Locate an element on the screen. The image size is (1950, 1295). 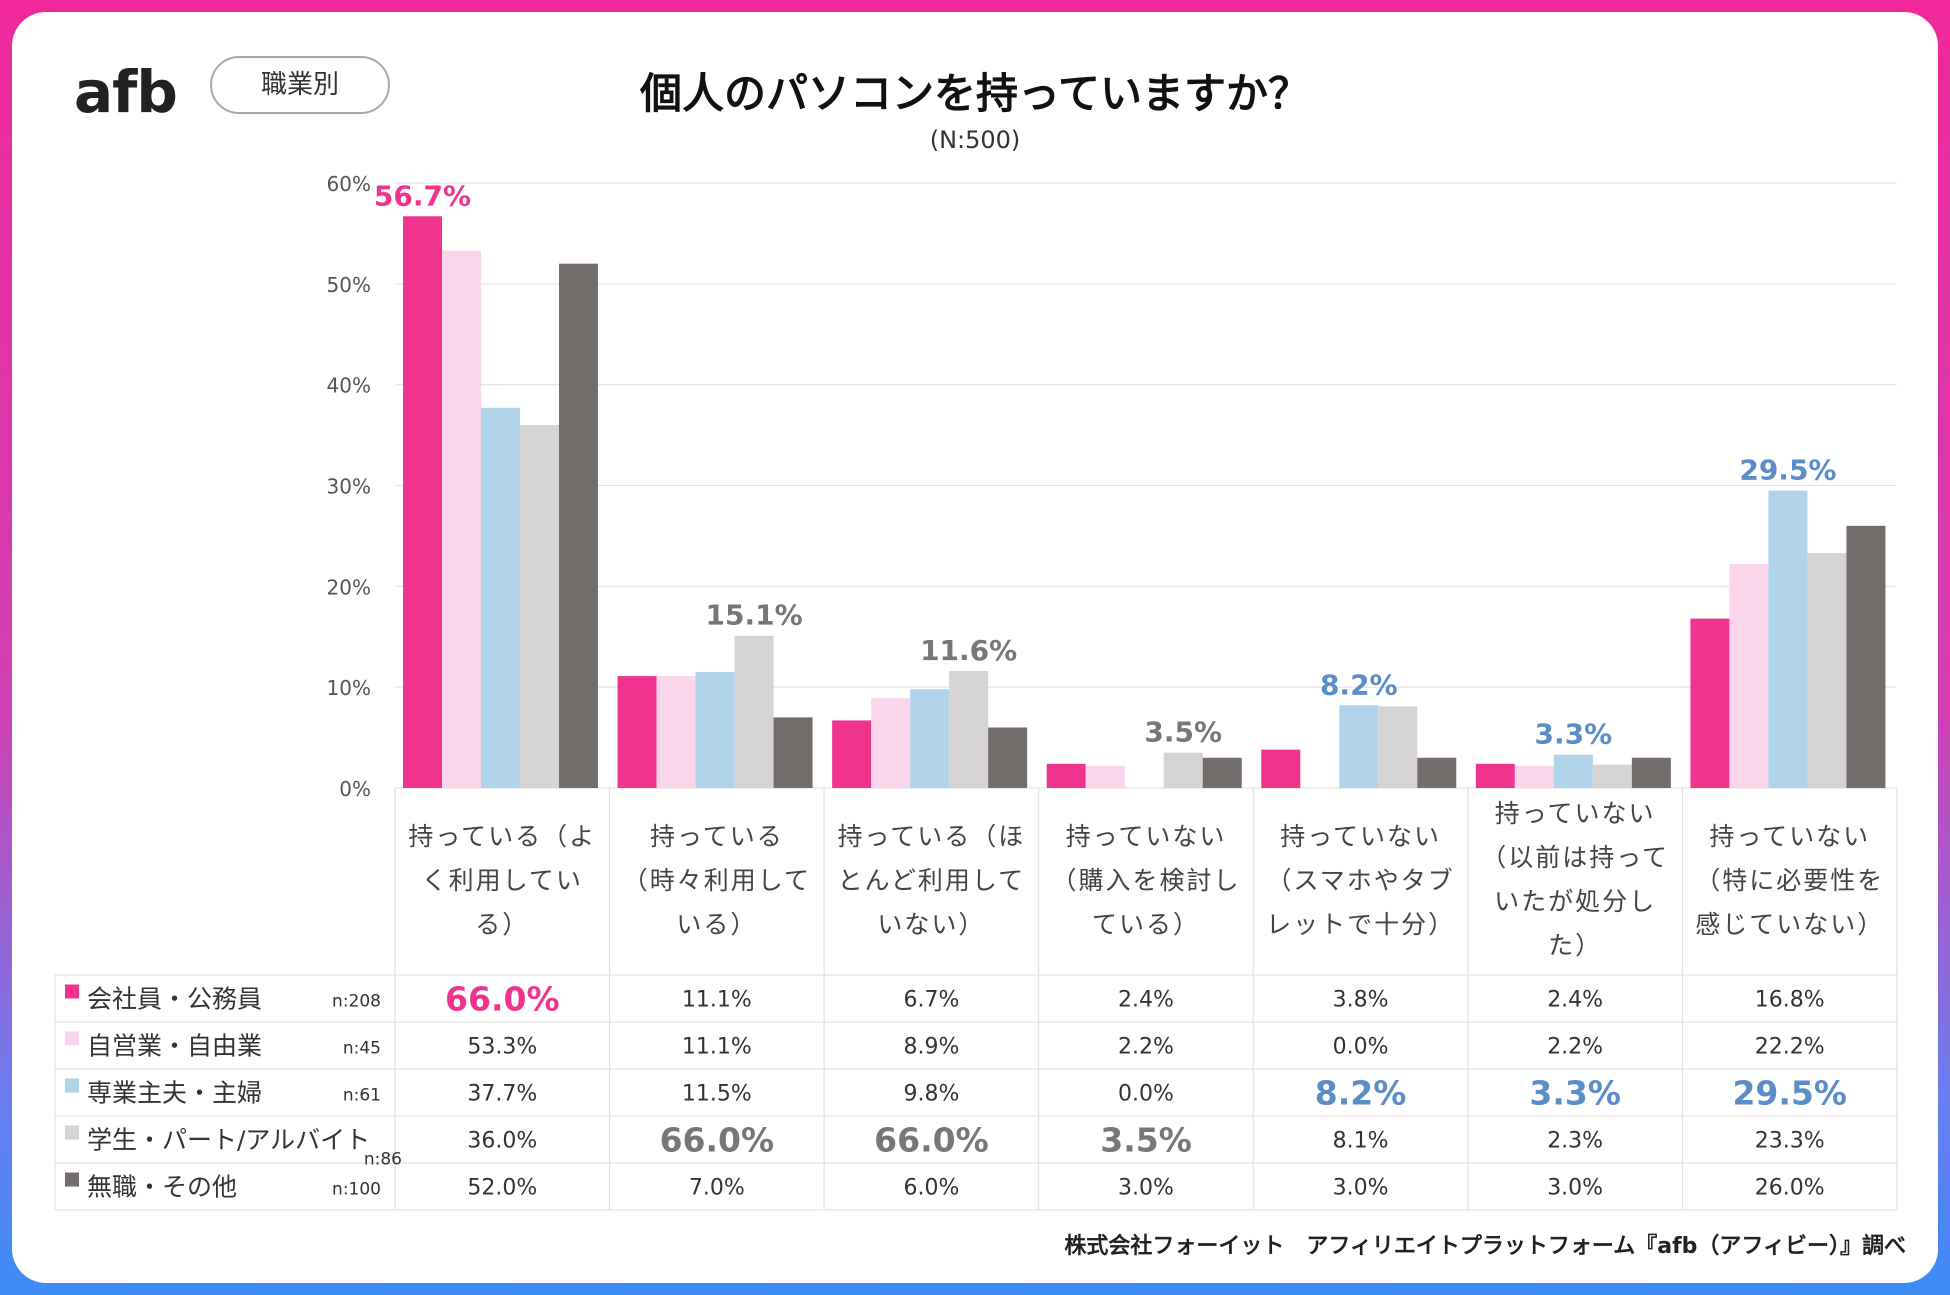
table-cell-highlight: 3.3% is located at coordinates (1575, 1093).